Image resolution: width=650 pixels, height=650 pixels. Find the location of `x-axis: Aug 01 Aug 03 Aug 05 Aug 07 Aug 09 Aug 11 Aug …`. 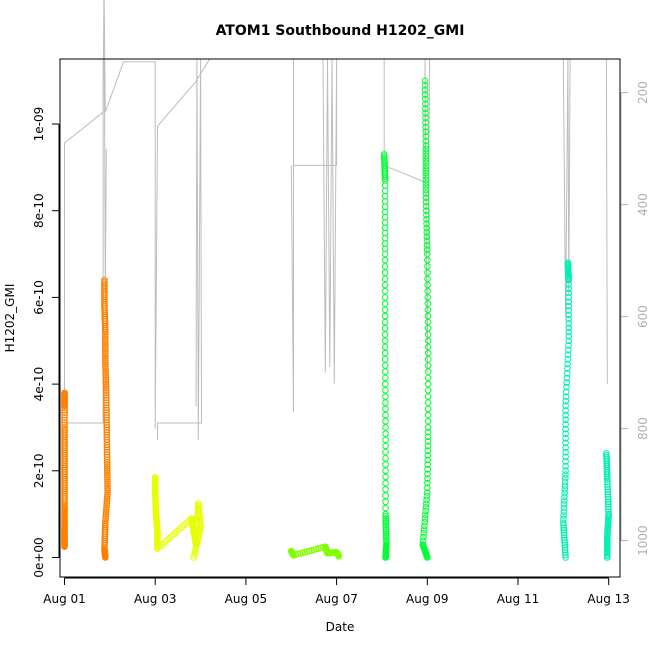

x-axis: Aug 01 Aug 03 Aug 05 Aug 07 Aug 09 Aug 11 Aug … is located at coordinates (336, 591).